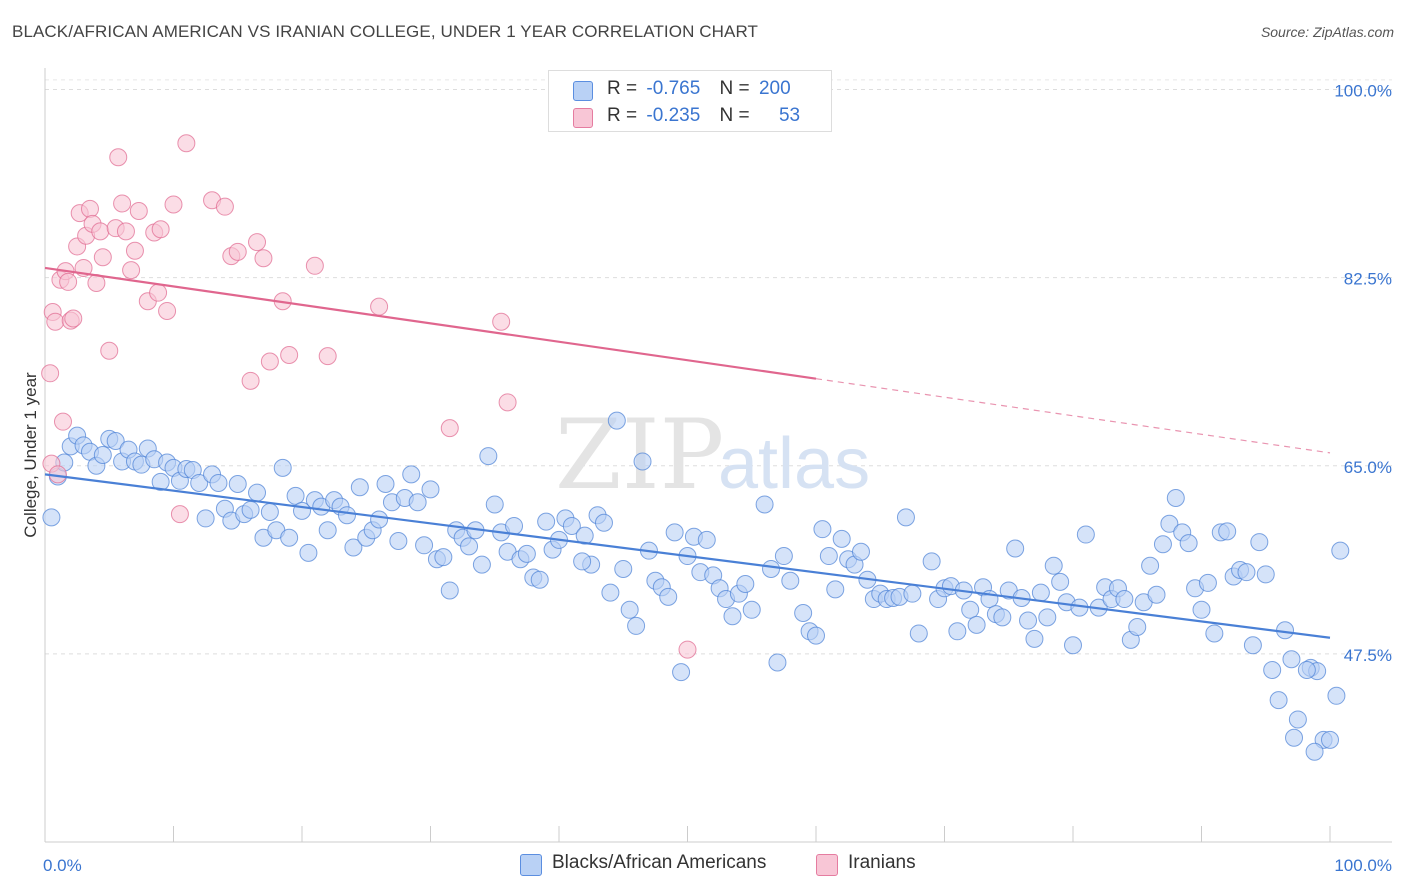  I want to click on legend-swatch-iranians, so click(583, 118).